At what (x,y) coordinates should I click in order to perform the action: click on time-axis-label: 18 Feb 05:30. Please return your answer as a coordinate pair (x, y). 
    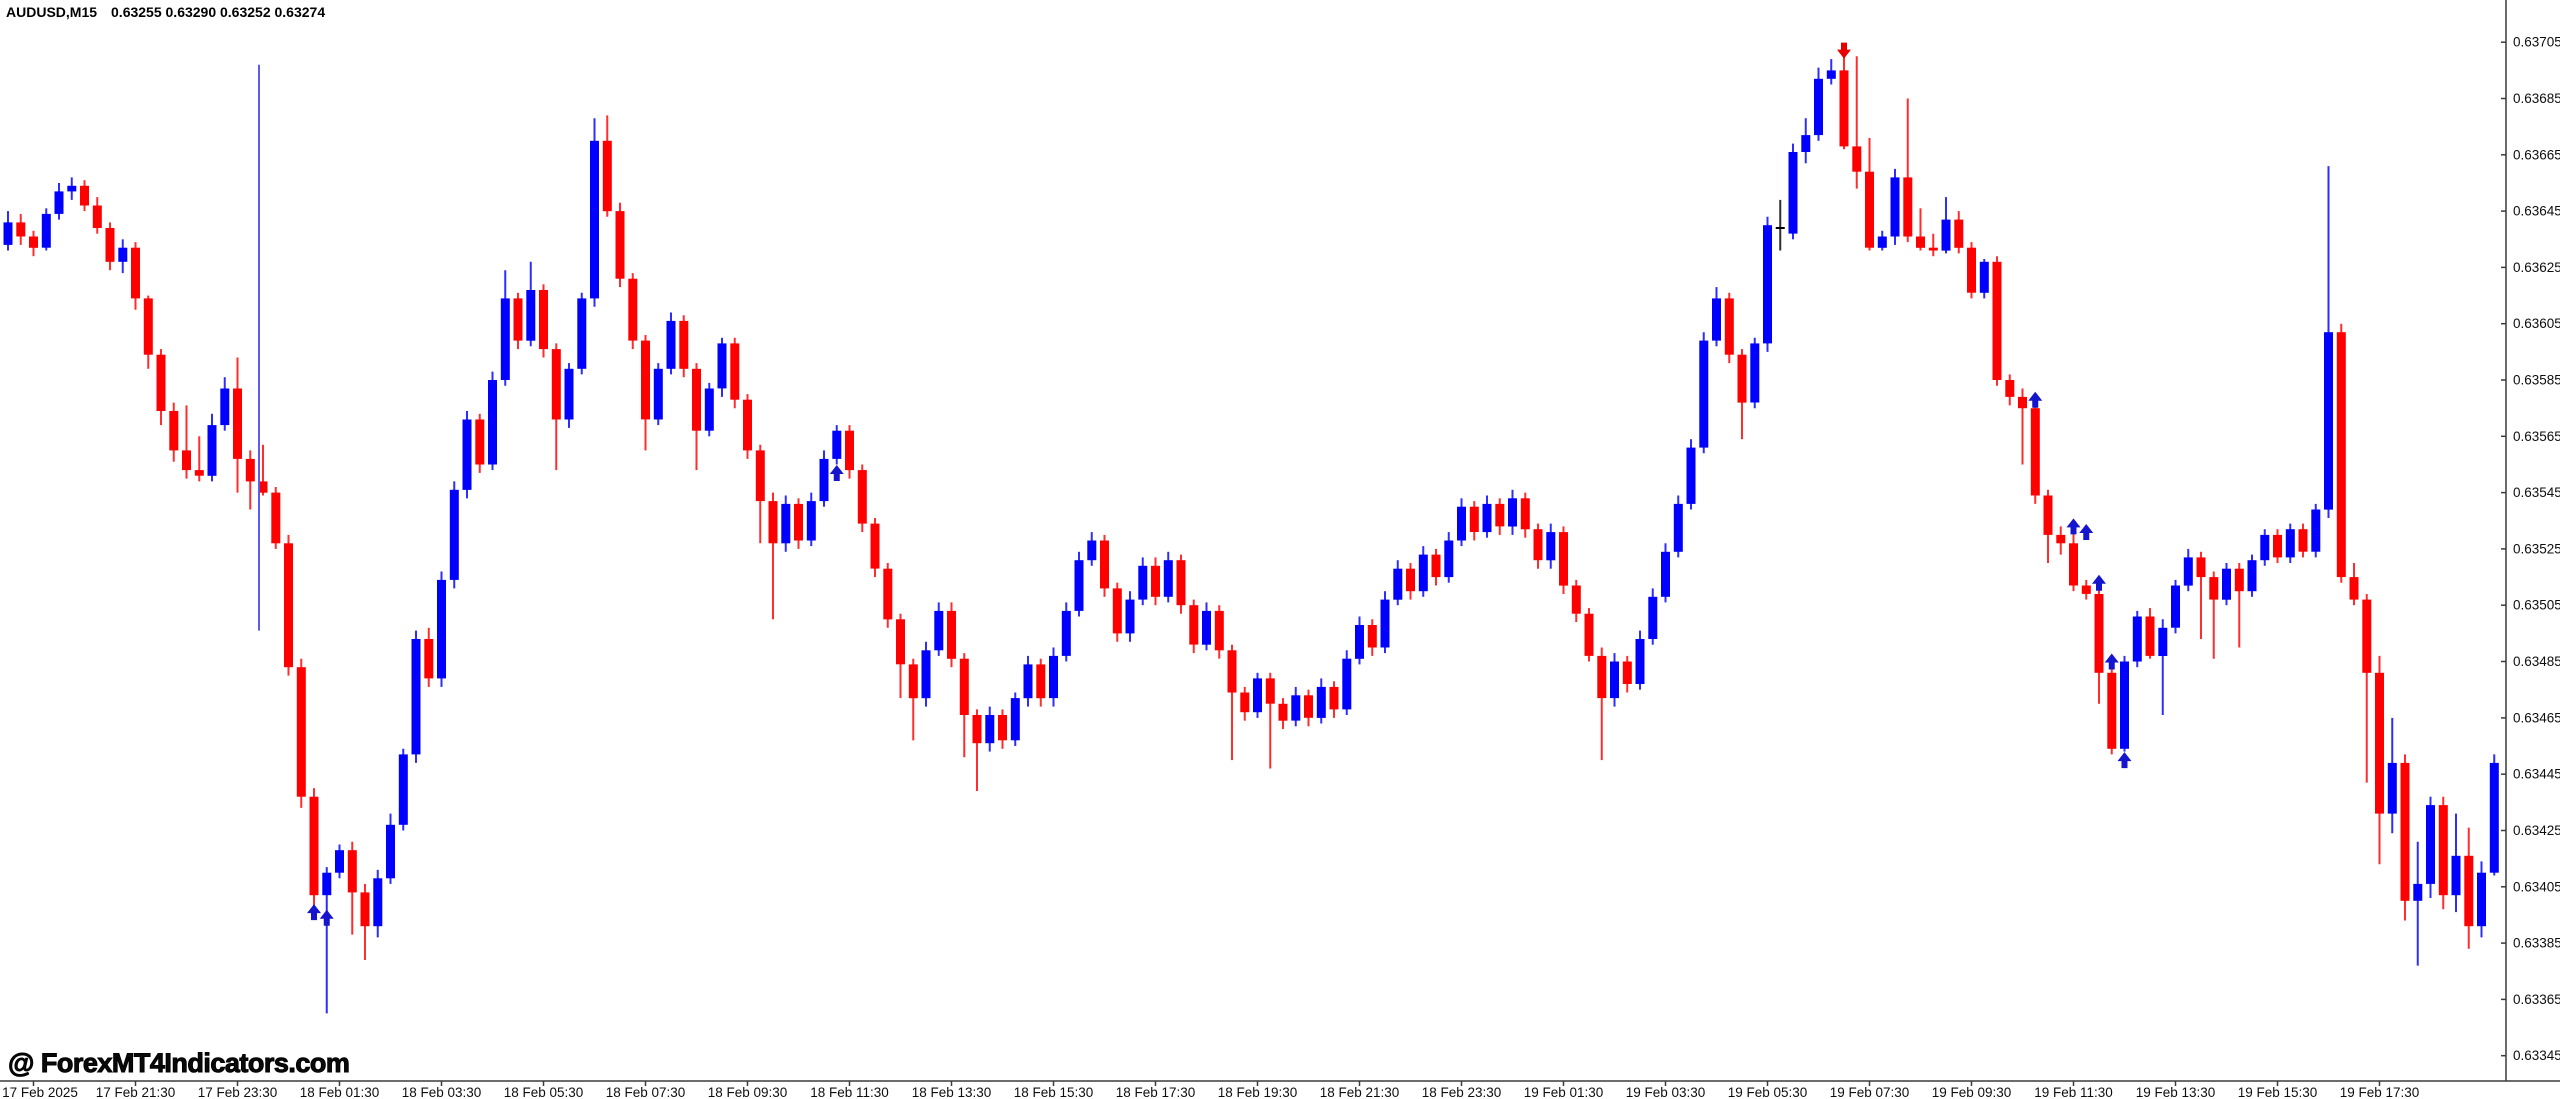
    Looking at the image, I should click on (544, 1092).